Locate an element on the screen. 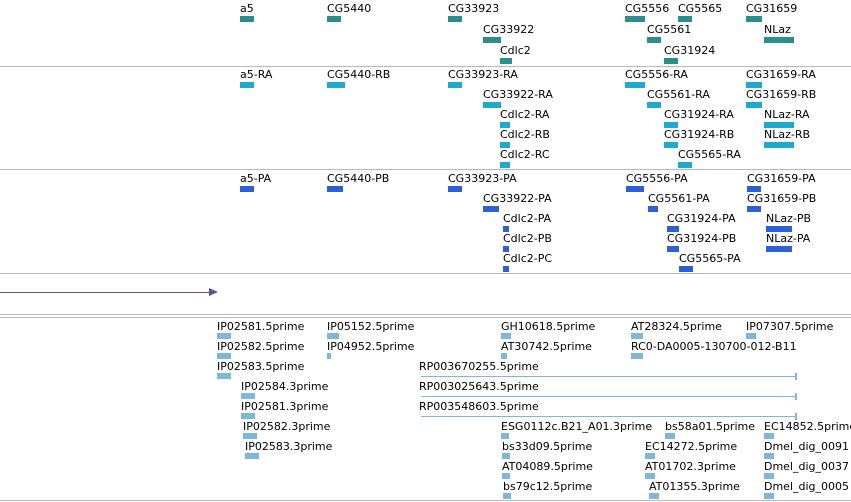 This screenshot has width=851, height=502. polypeptide-label: Cdlc2-PB is located at coordinates (527, 238).